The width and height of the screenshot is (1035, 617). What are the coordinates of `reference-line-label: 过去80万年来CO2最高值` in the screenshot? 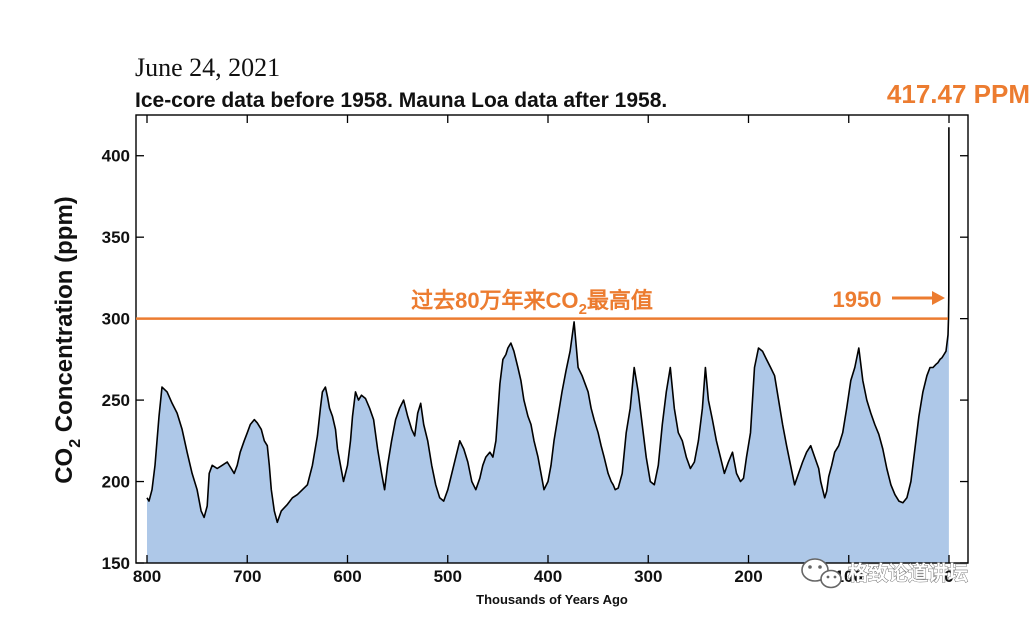 It's located at (532, 303).